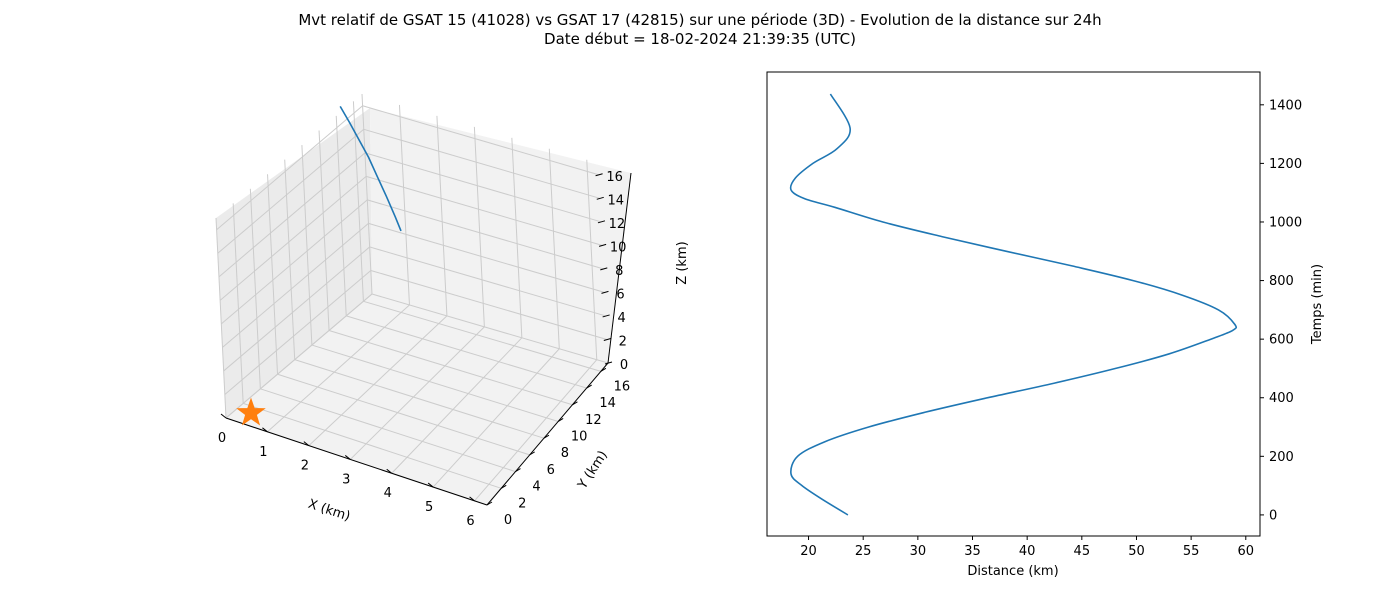 Image resolution: width=1400 pixels, height=600 pixels. I want to click on y-tick-label: 10, so click(579, 436).